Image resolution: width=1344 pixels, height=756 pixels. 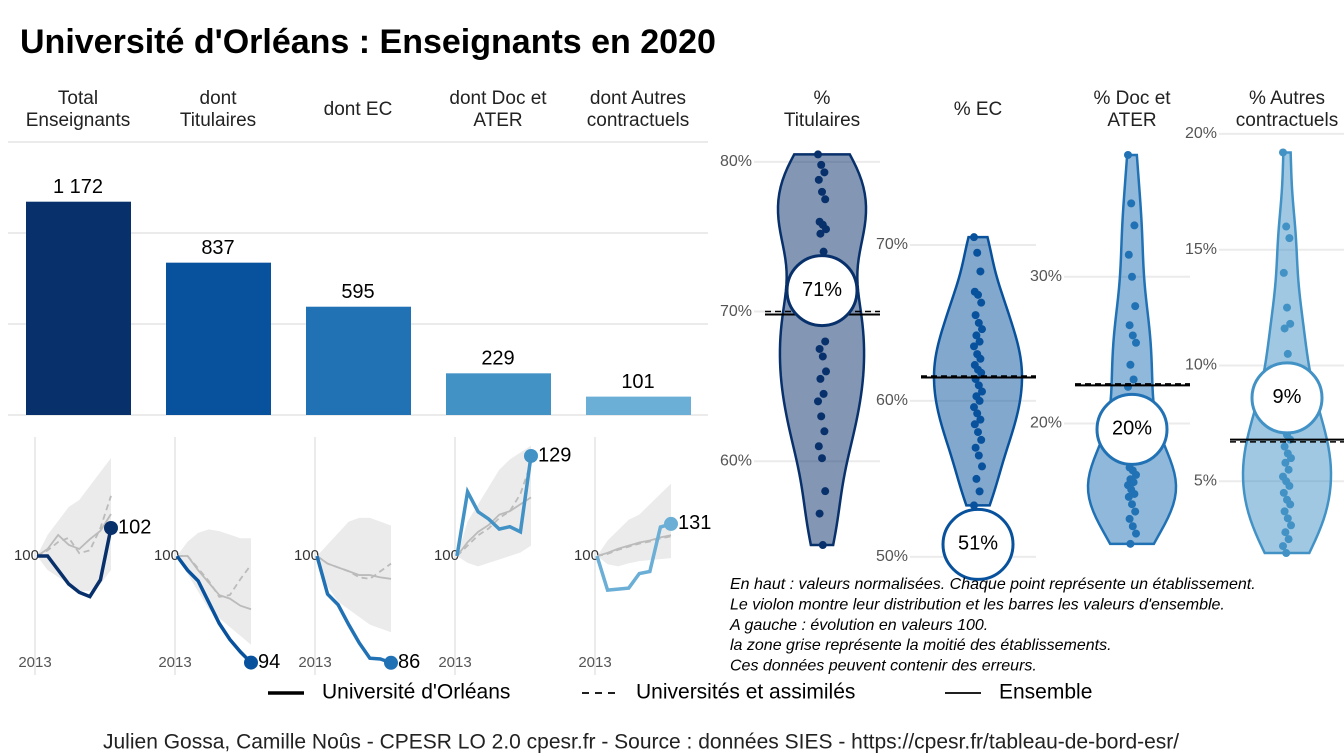 What do you see at coordinates (78, 187) in the screenshot?
I see `value-label: 1 172` at bounding box center [78, 187].